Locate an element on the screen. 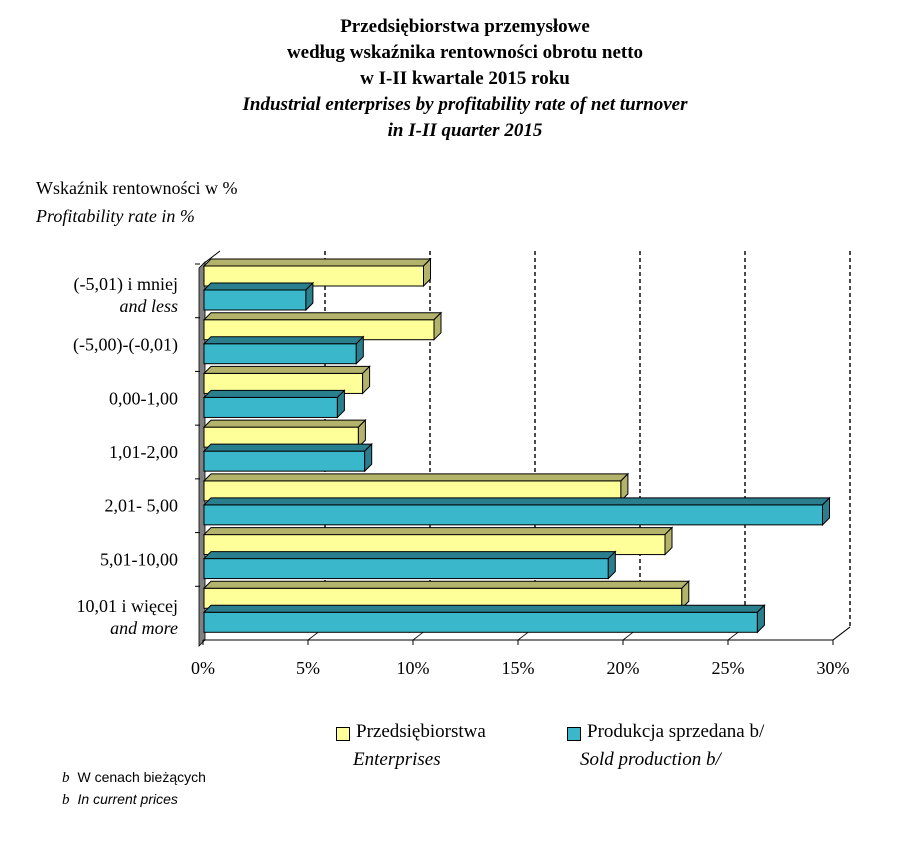  footnote-pl: b W cenach bieżących is located at coordinates (134, 777).